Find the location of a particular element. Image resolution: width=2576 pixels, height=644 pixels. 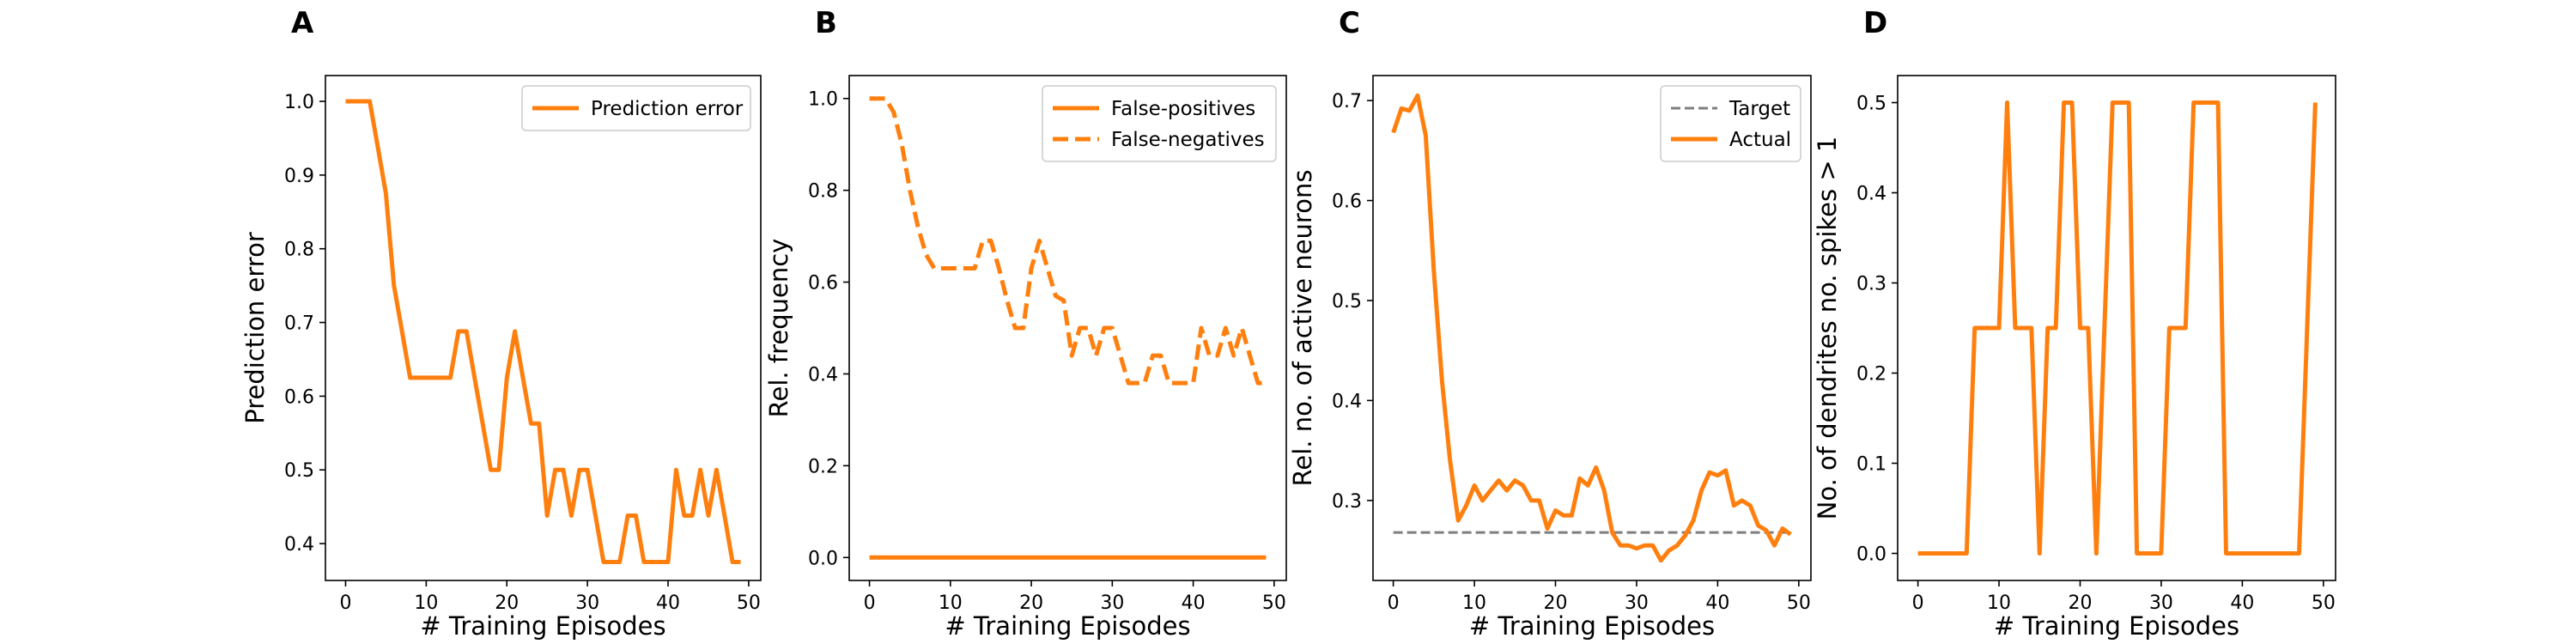

series-line-prediction-error is located at coordinates (543, 332).